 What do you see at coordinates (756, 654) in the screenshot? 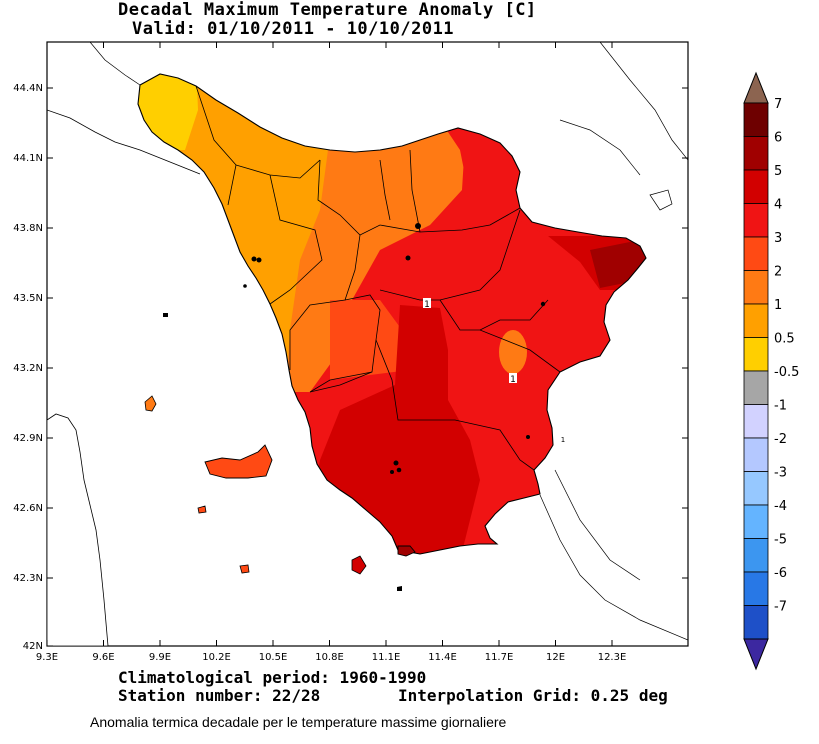
I see `legend-bottom-arrow` at bounding box center [756, 654].